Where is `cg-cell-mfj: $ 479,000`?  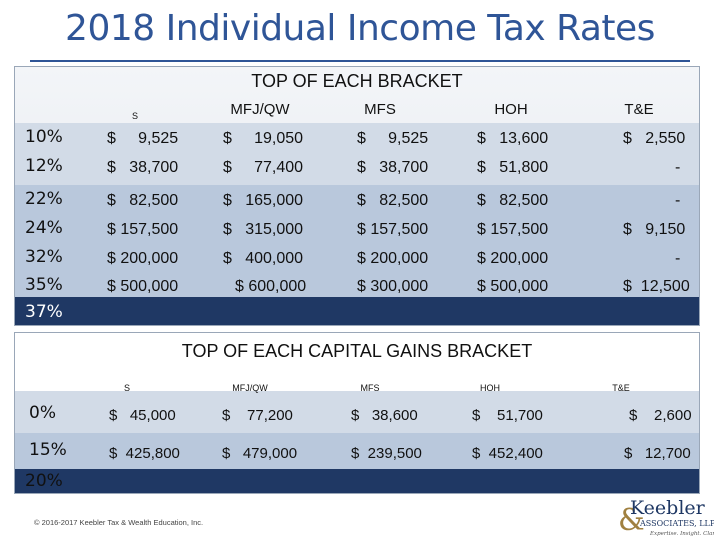 cg-cell-mfj: $ 479,000 is located at coordinates (260, 453).